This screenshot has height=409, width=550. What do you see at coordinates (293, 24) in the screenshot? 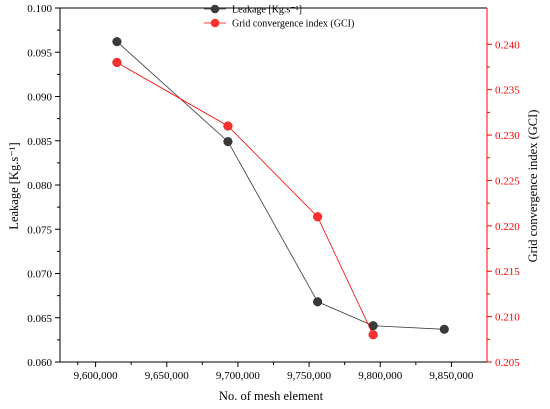
I see `legend-label-gci: Grid convergence index (GCI)` at bounding box center [293, 24].